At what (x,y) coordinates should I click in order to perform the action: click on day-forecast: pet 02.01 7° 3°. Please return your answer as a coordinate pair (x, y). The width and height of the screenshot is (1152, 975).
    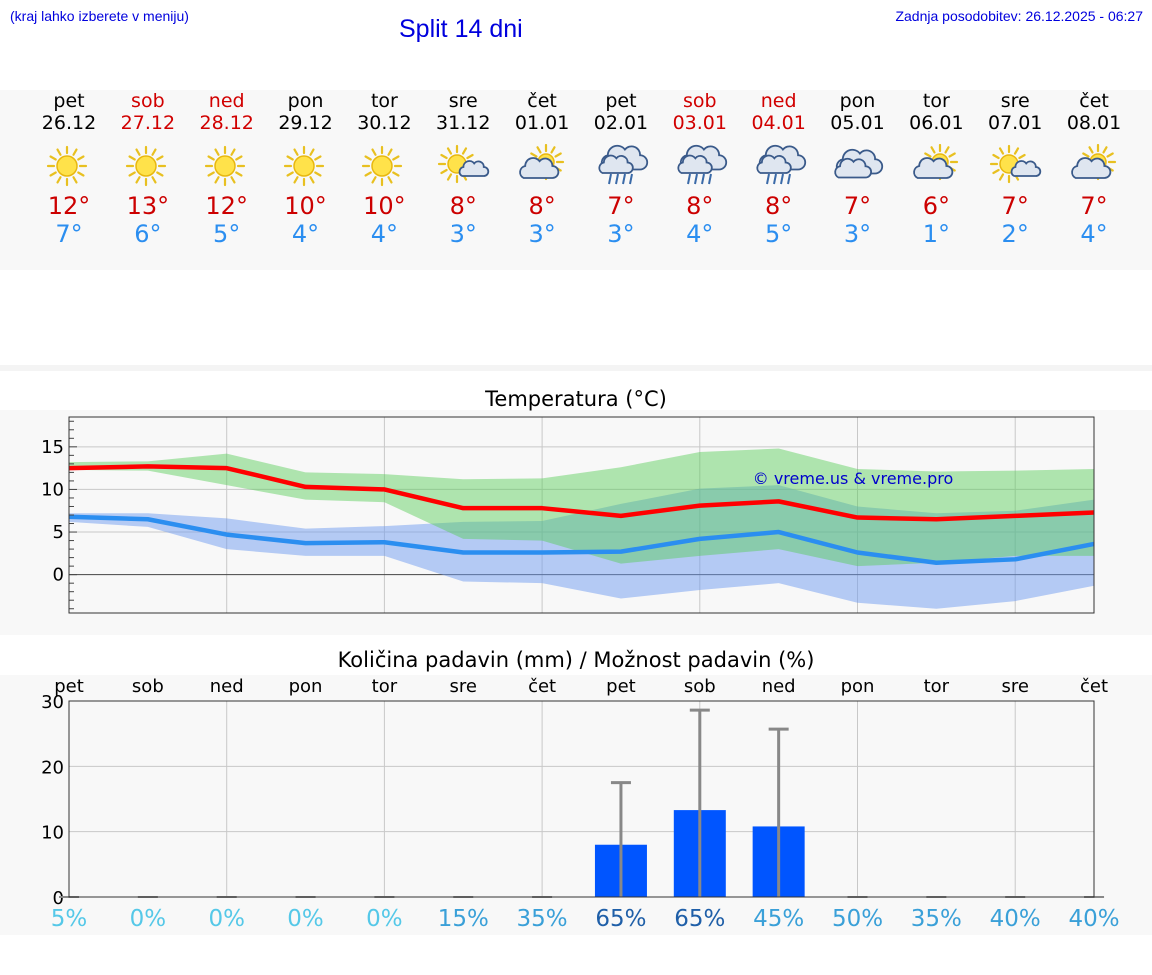
    Looking at the image, I should click on (621, 169).